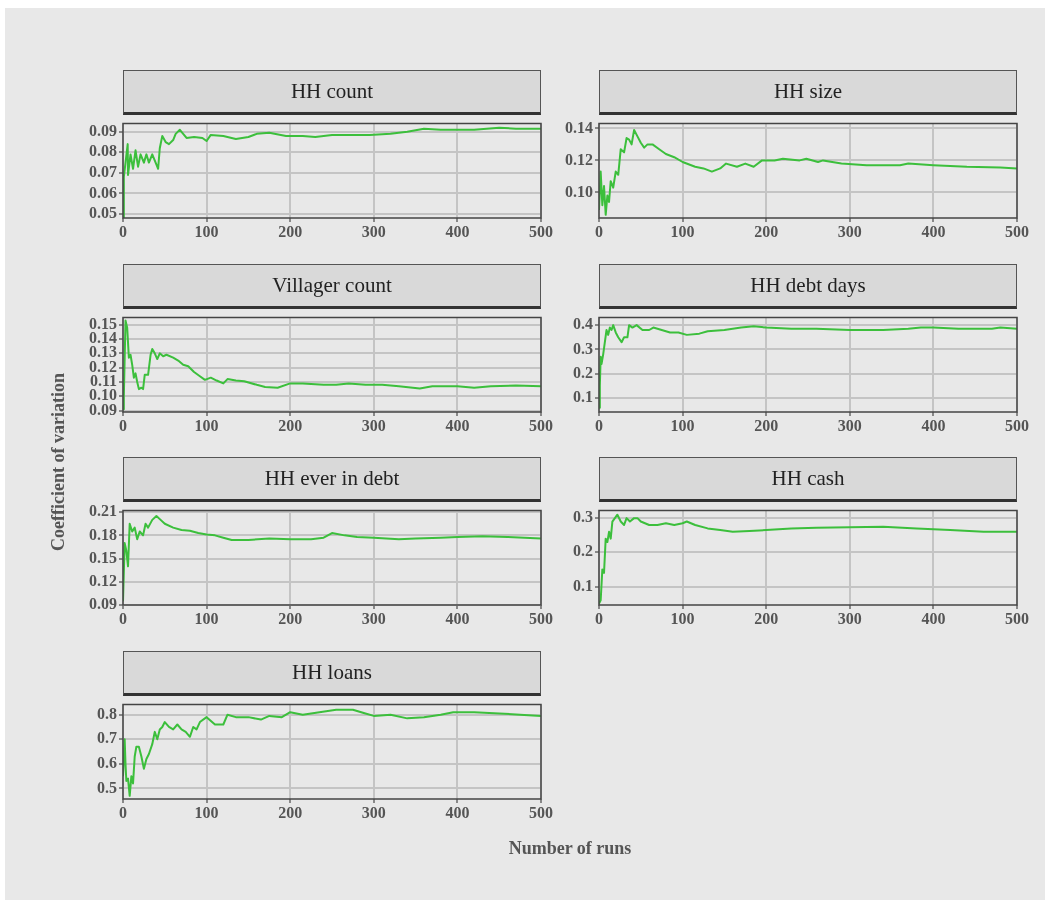 This screenshot has width=1050, height=905. I want to click on y-tick-label: 0.07, so click(103, 171).